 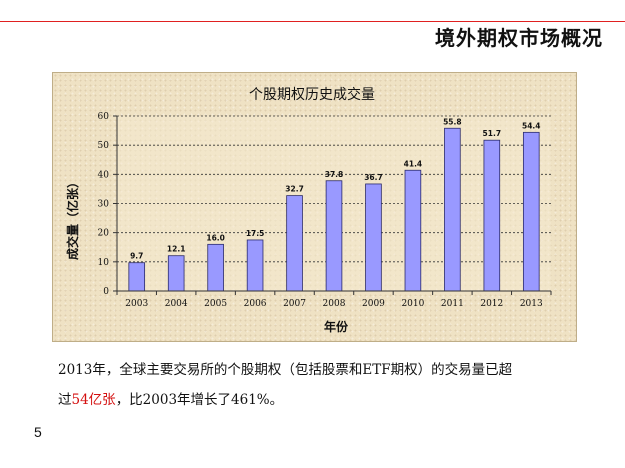 I want to click on y-tick-label: 10, so click(x=104, y=263).